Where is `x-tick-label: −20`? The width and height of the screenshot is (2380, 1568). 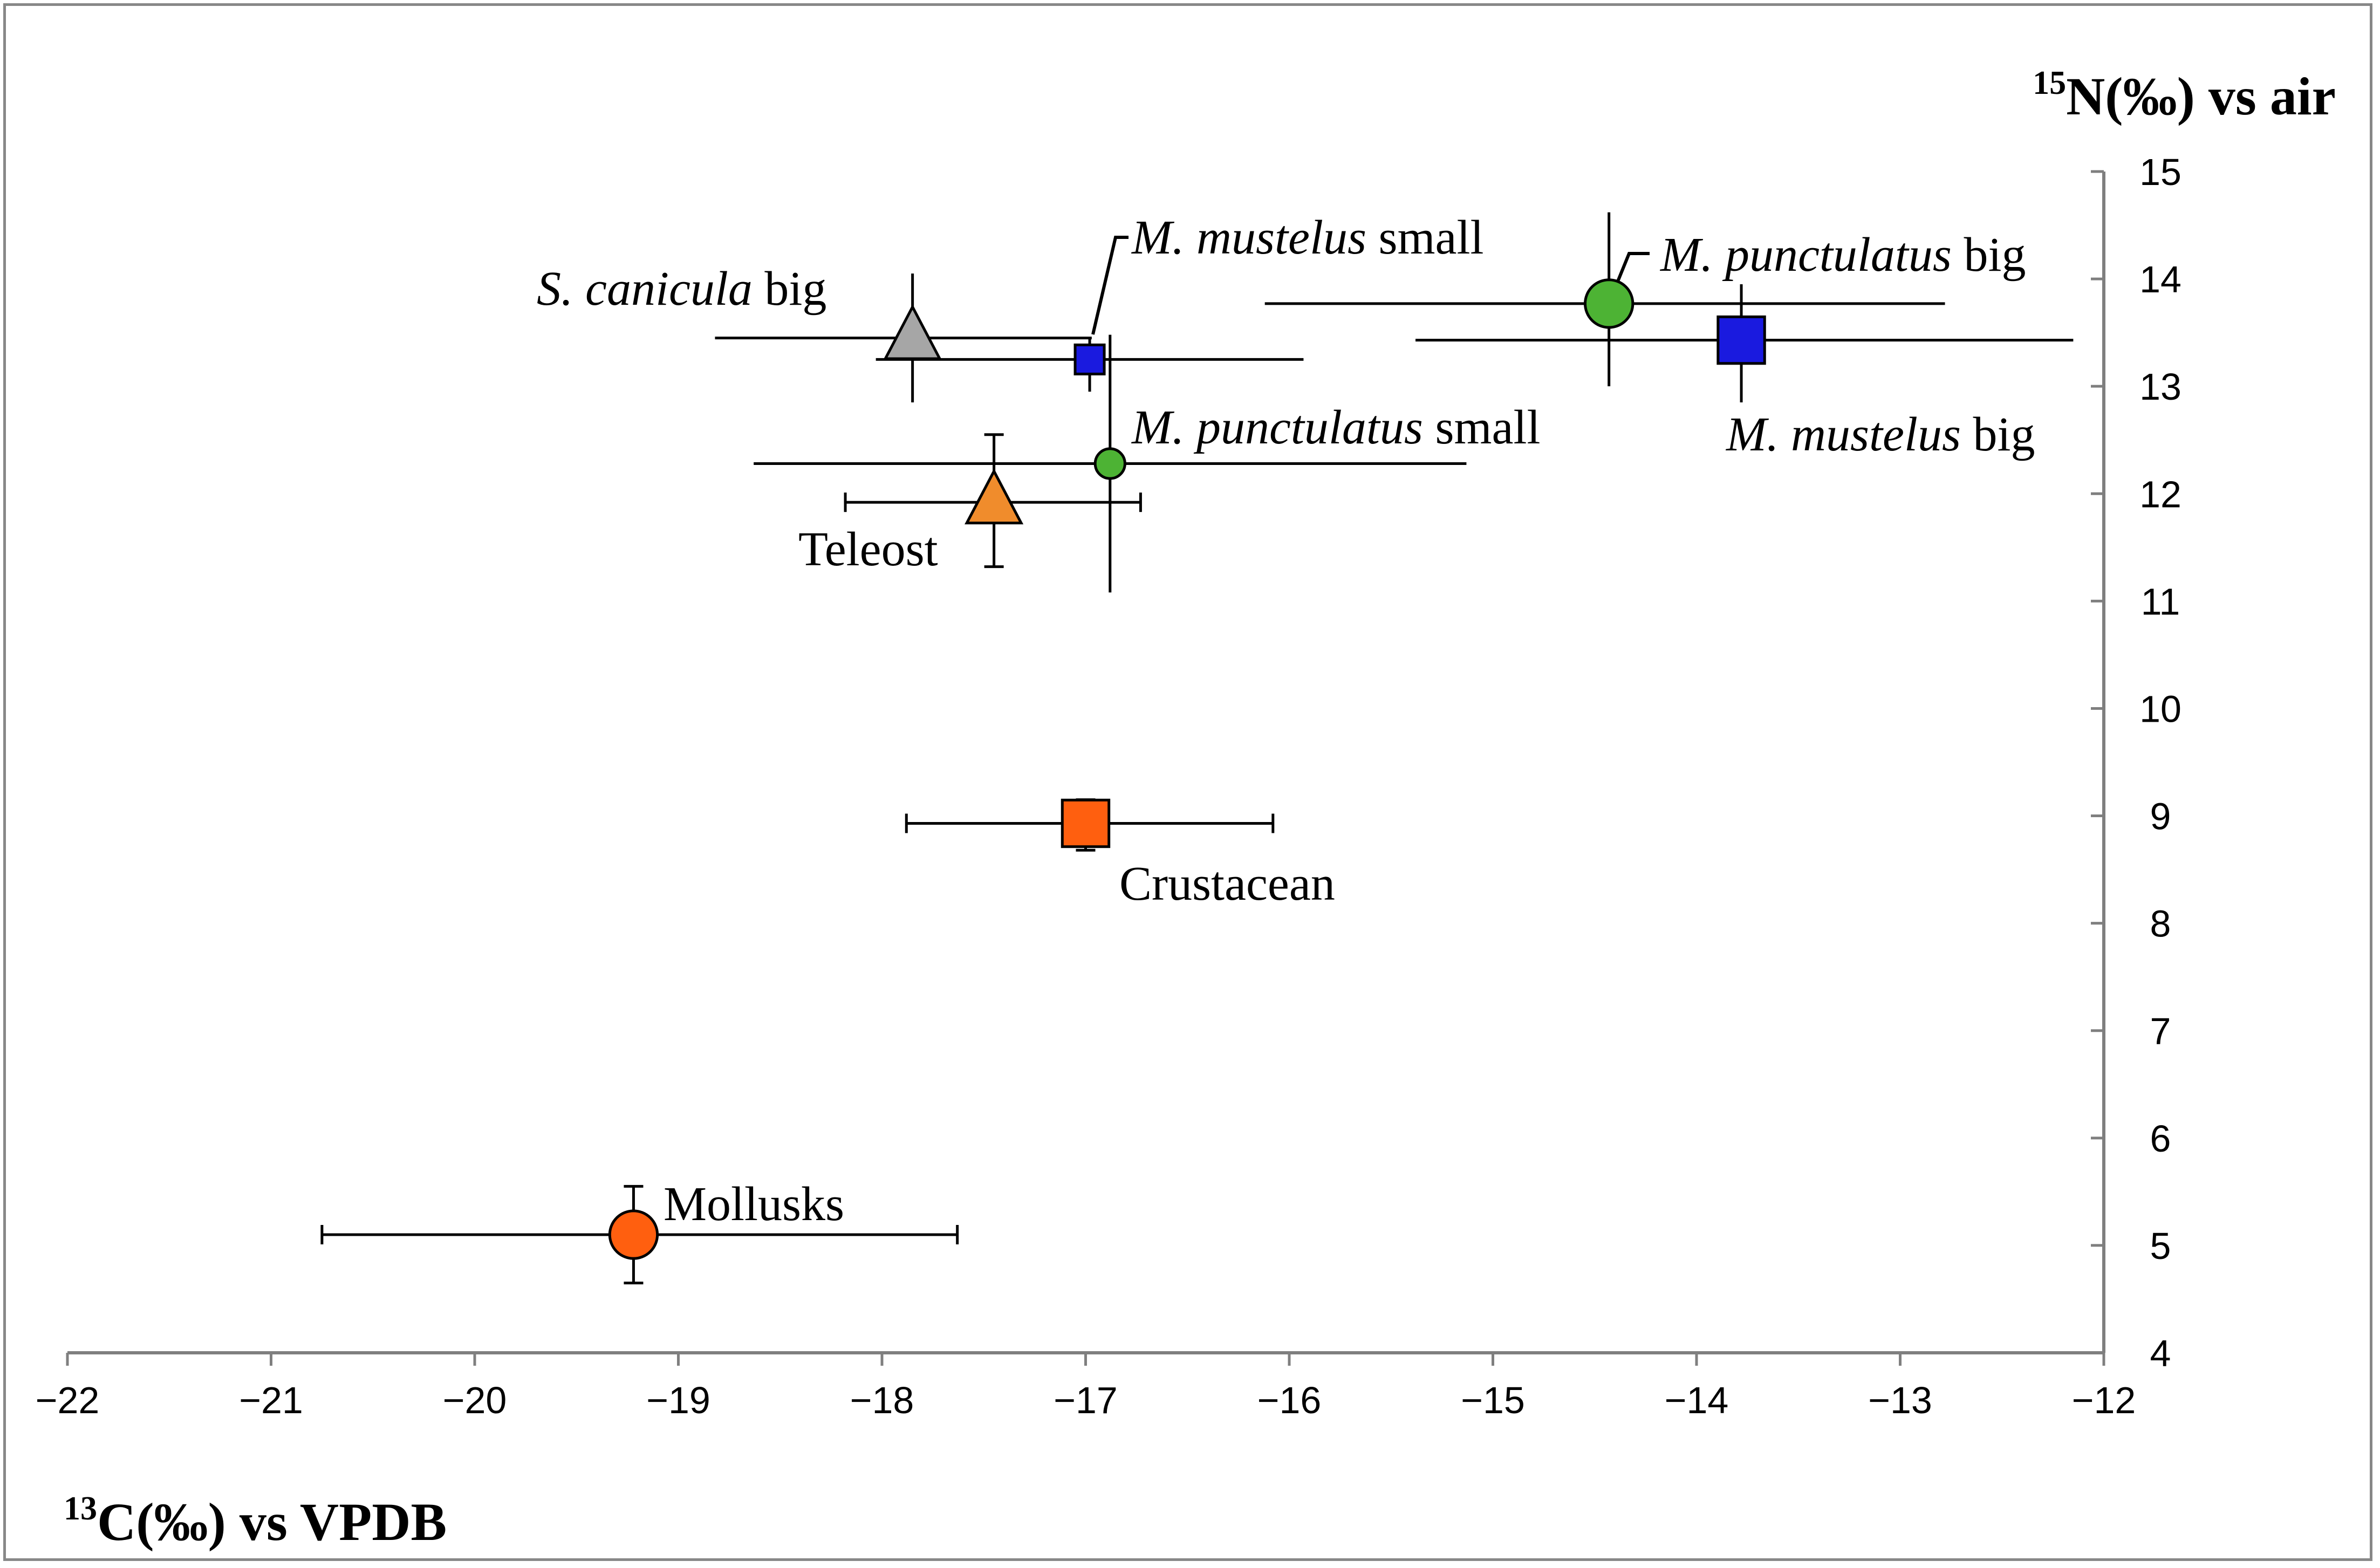
x-tick-label: −20 is located at coordinates (475, 1400).